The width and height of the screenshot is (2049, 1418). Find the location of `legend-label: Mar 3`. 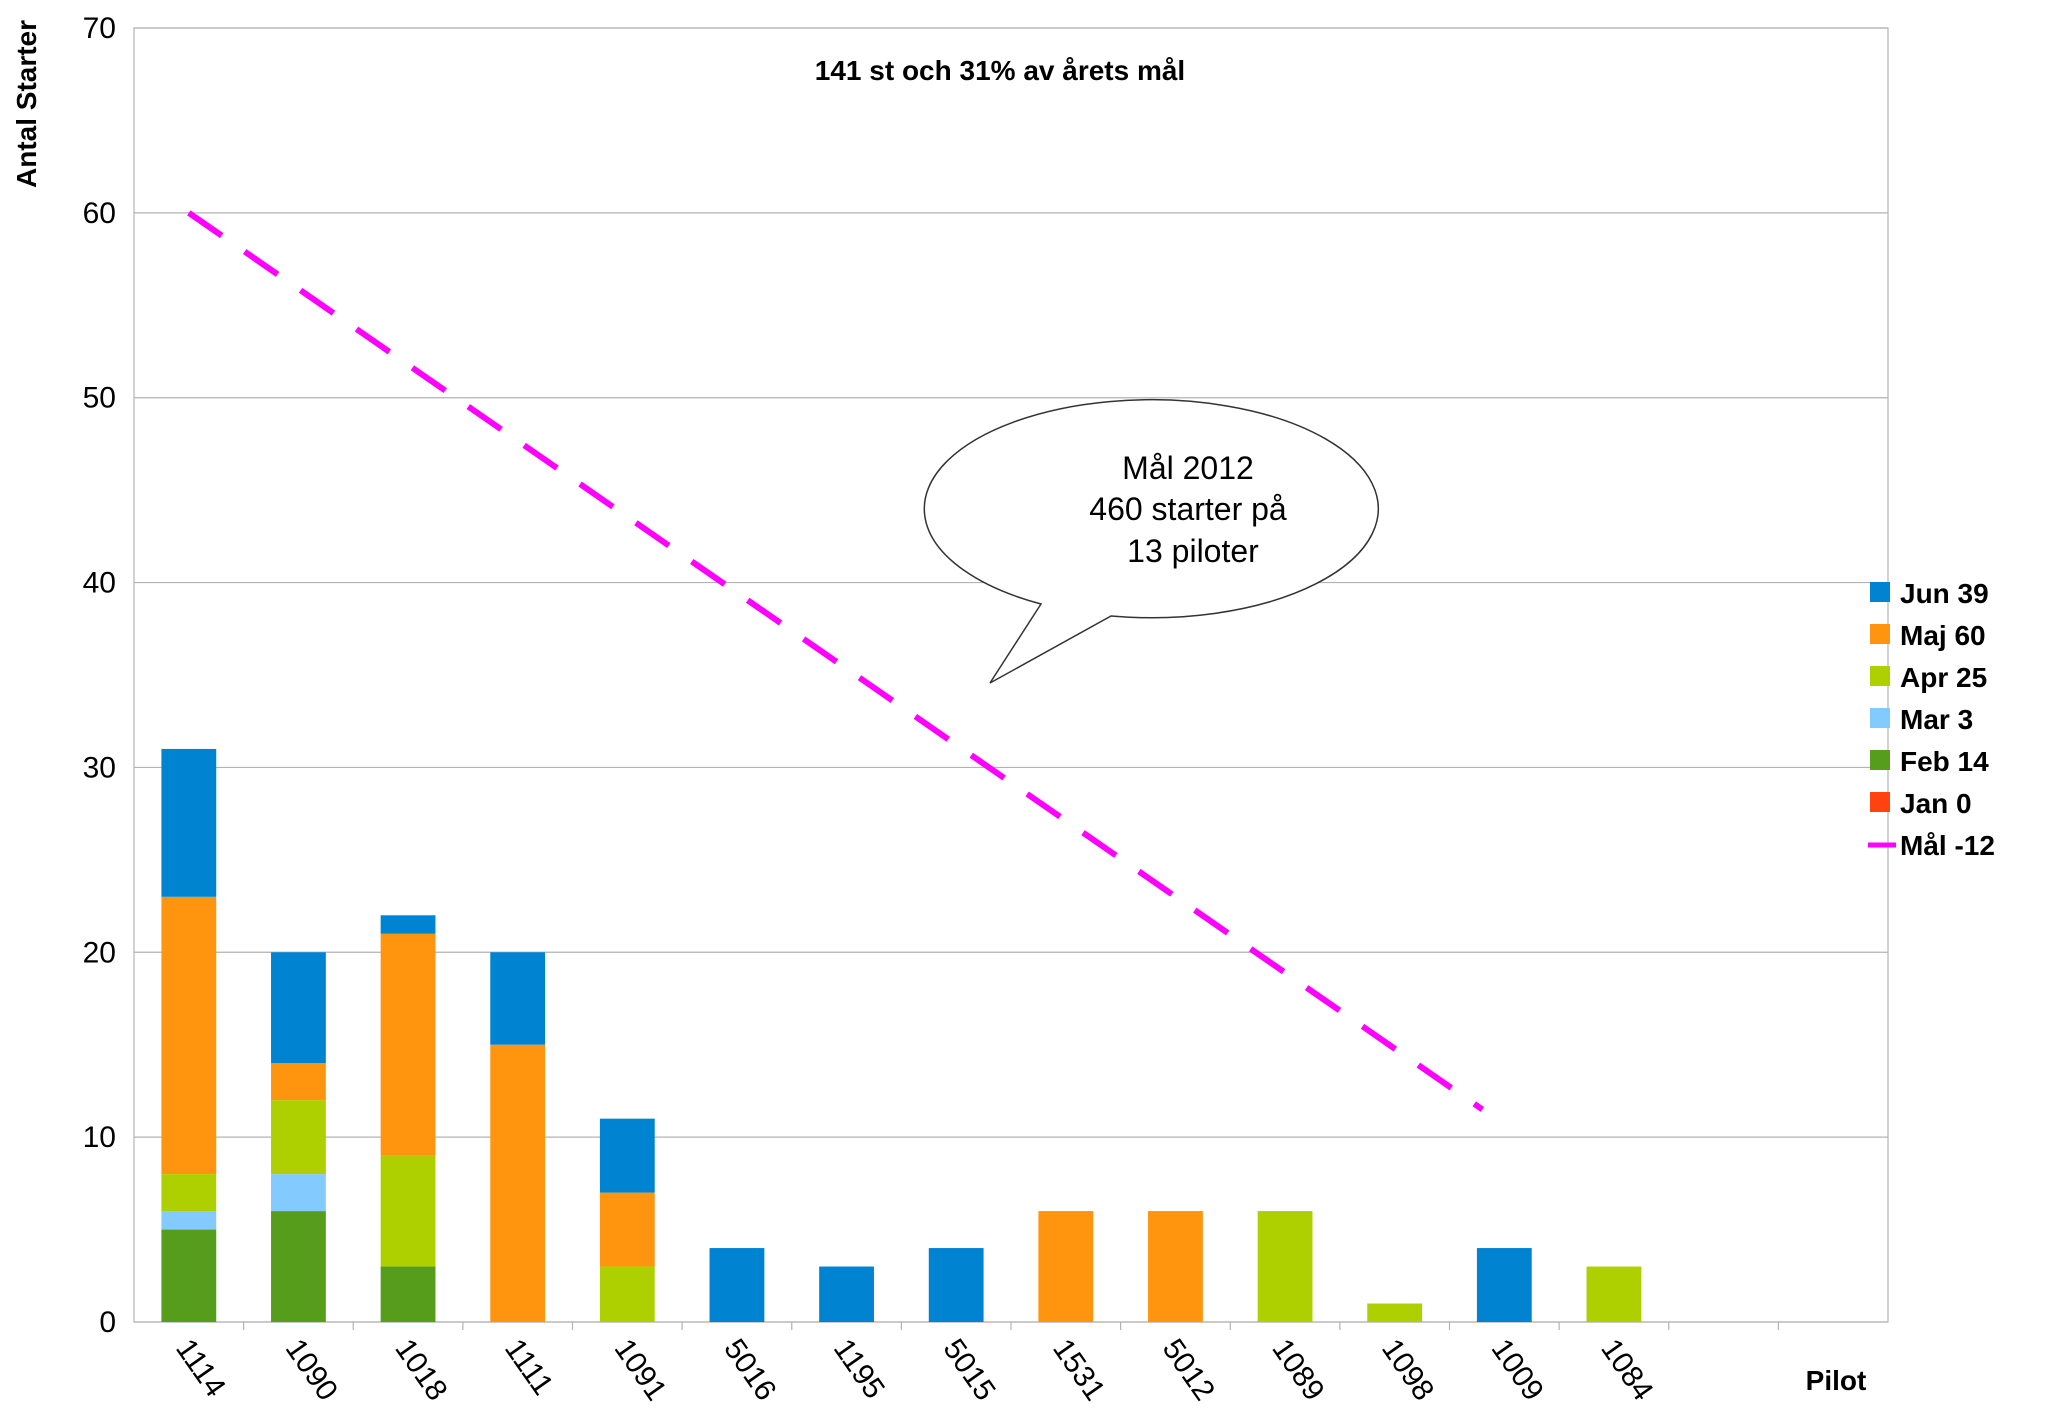

legend-label: Mar 3 is located at coordinates (1936, 719).